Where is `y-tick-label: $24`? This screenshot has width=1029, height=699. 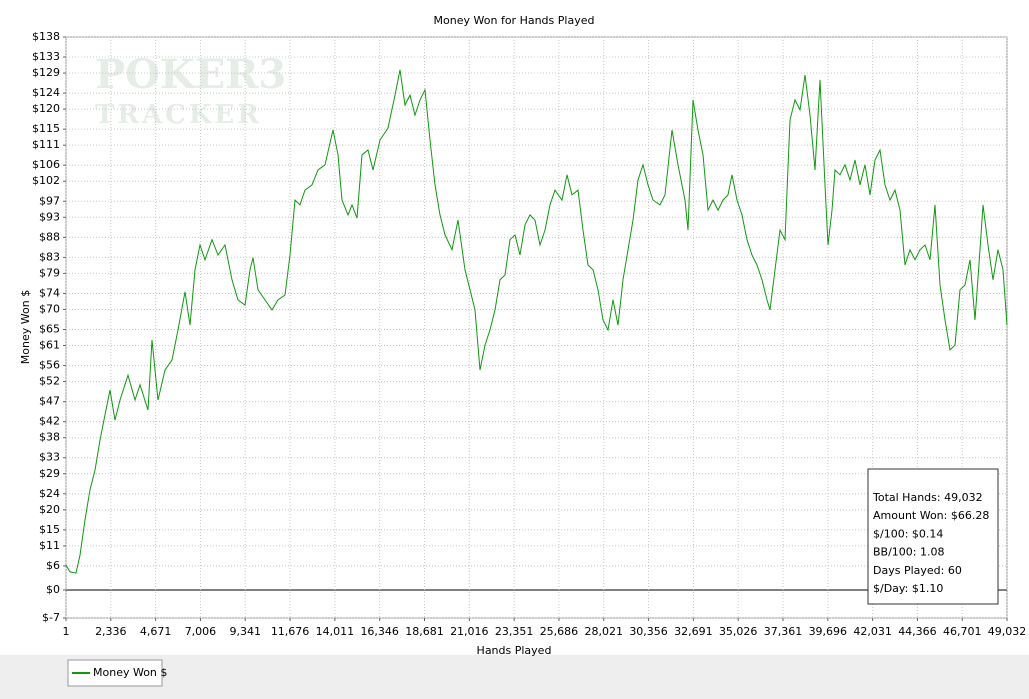 y-tick-label: $24 is located at coordinates (49, 493).